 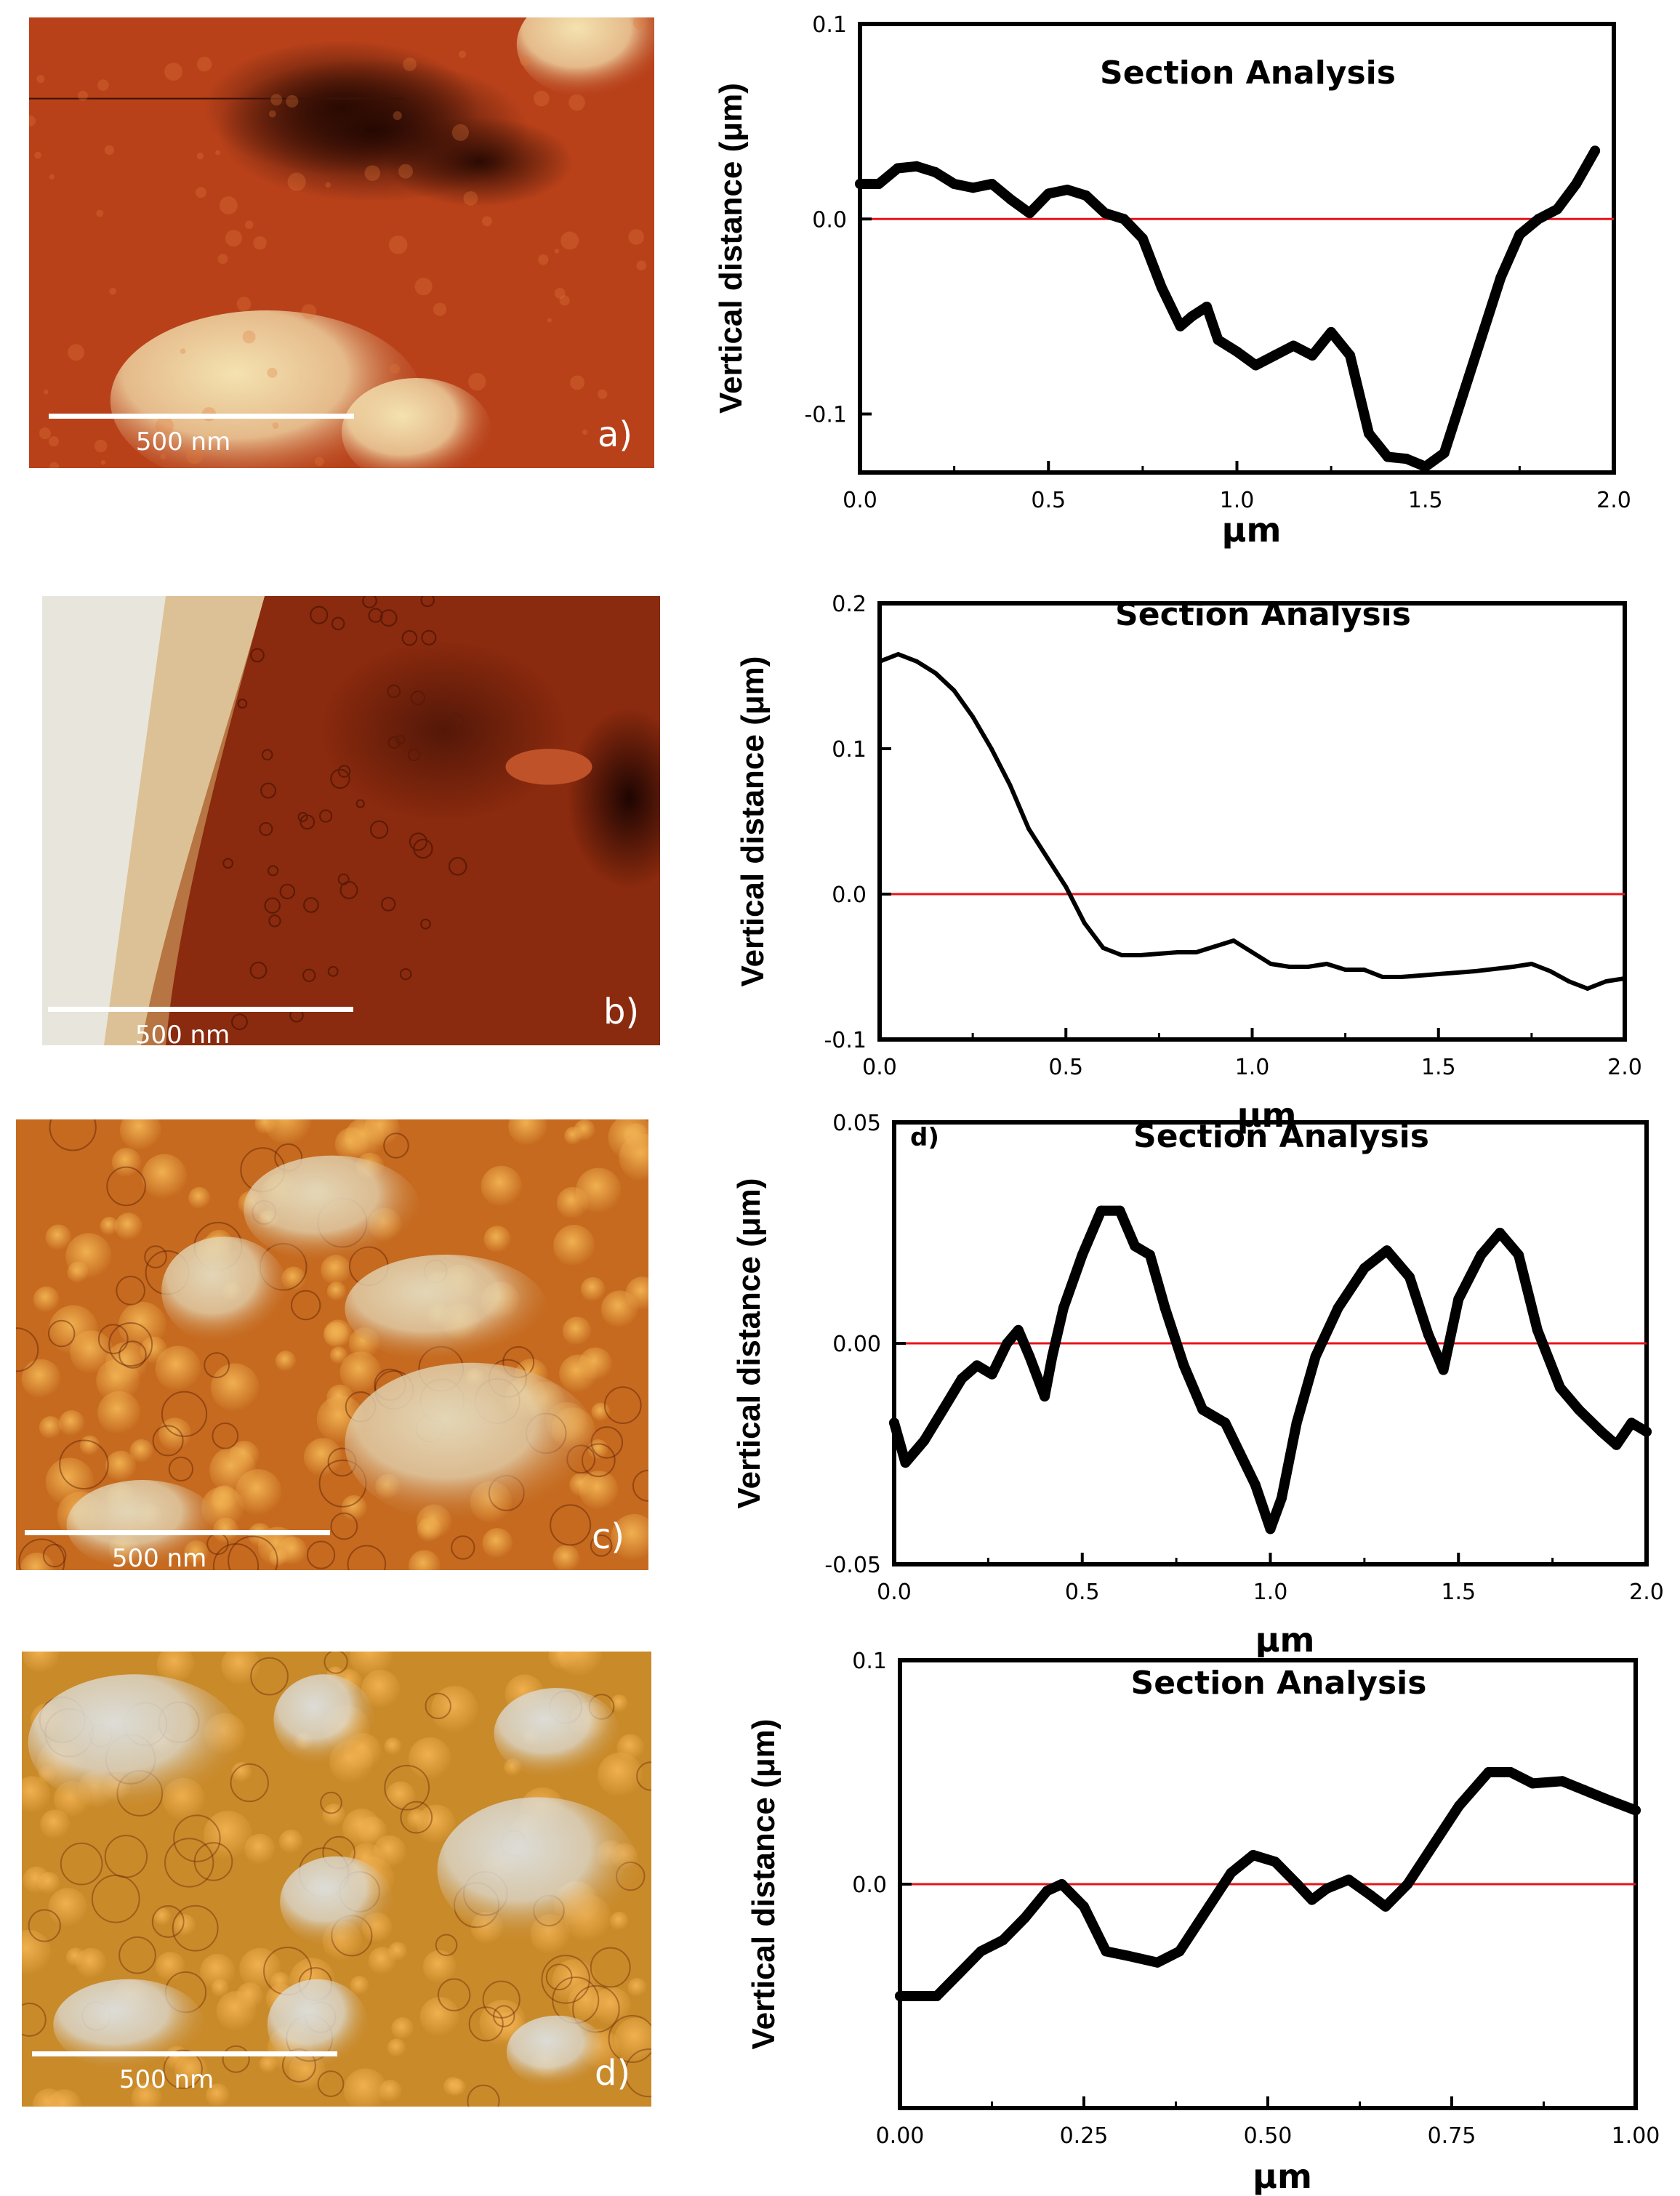 What do you see at coordinates (318, 2024) in the screenshot?
I see `afm-grain` at bounding box center [318, 2024].